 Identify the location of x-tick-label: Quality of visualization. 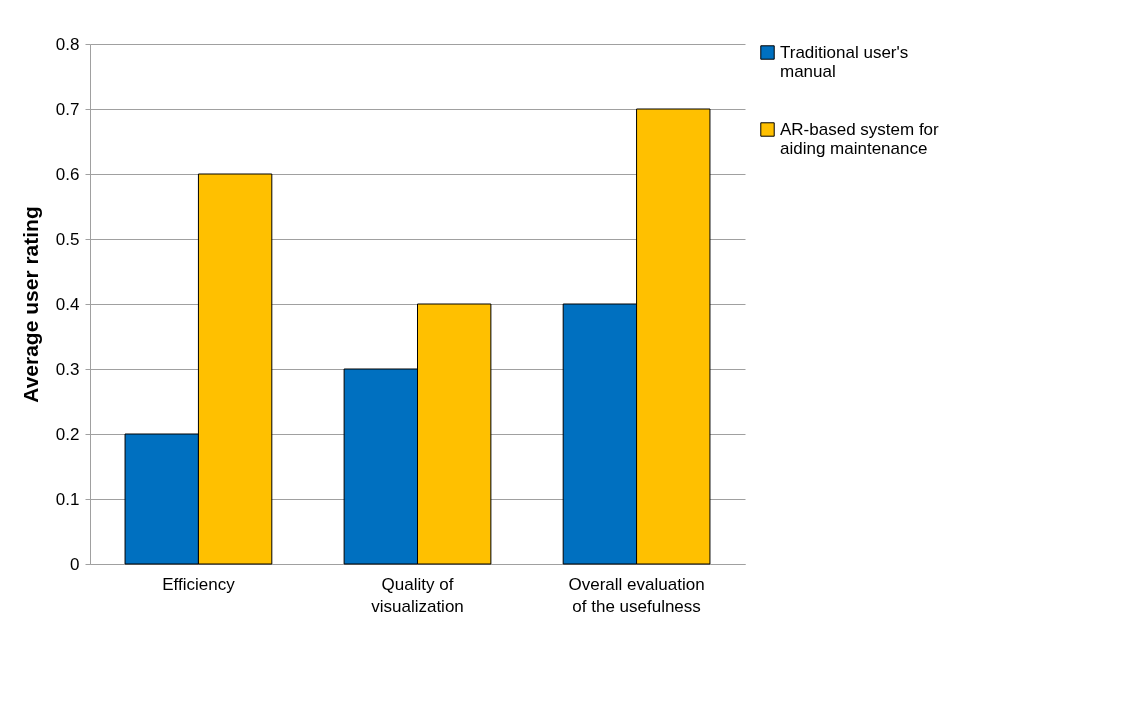
(417, 595).